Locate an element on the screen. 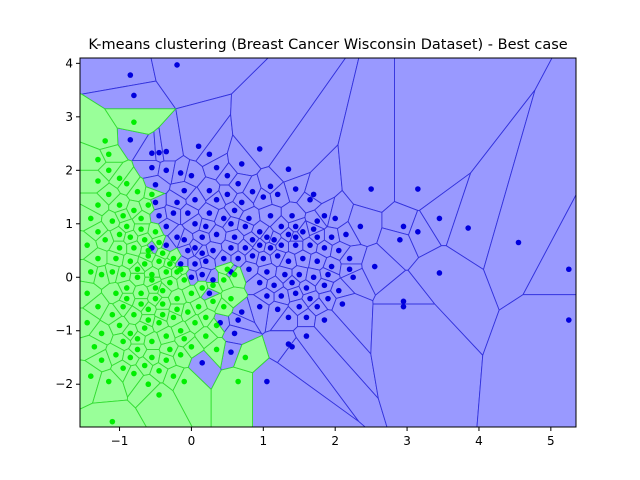 The height and width of the screenshot is (480, 640). y-axis-ticks: −2 −1 0 1 2 3 4 is located at coordinates (67, 223).